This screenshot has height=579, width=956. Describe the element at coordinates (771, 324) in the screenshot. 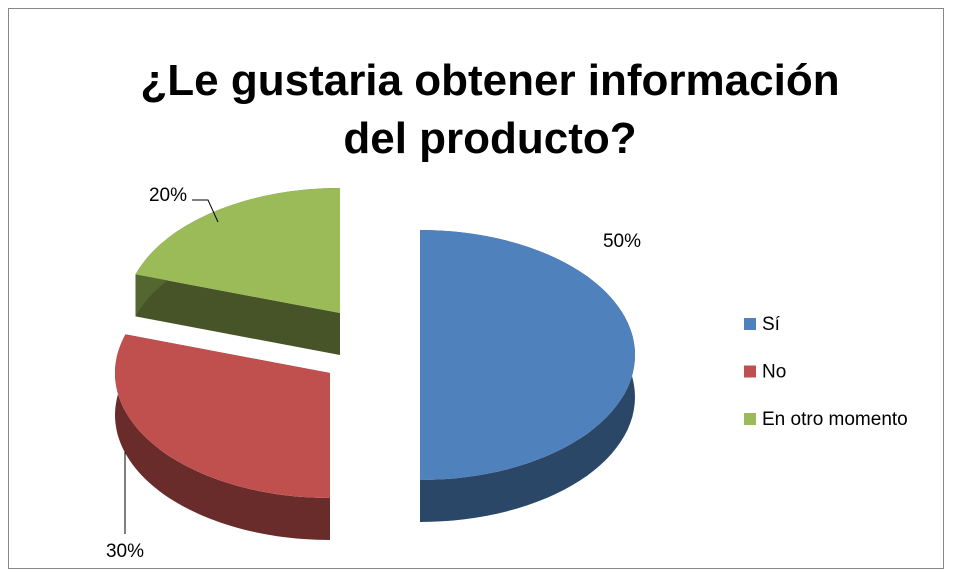

I see `legend-label: Sí` at that location.